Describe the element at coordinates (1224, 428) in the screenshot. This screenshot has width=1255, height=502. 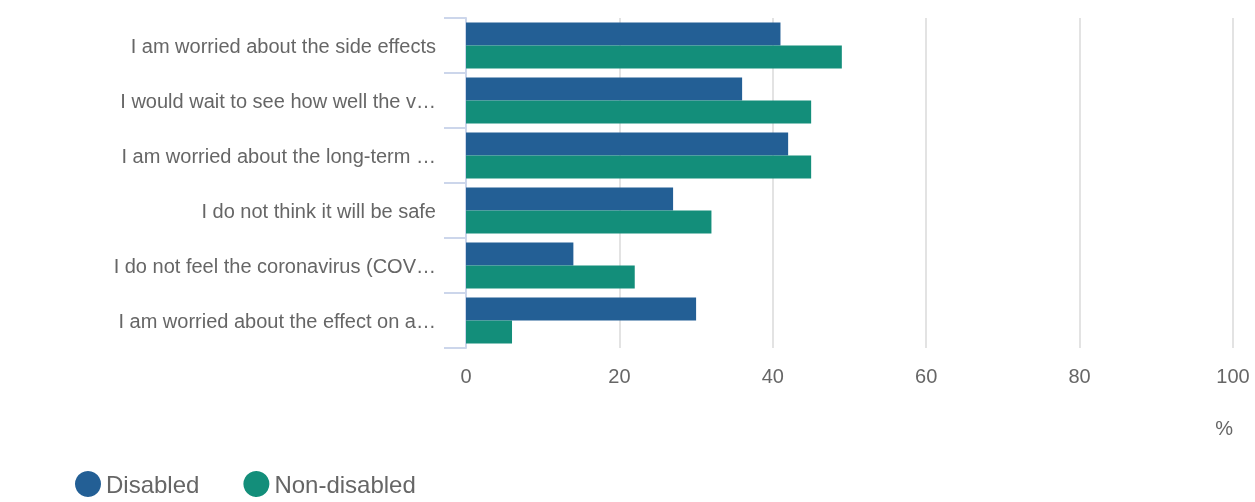
I see `x-axis-title: %` at that location.